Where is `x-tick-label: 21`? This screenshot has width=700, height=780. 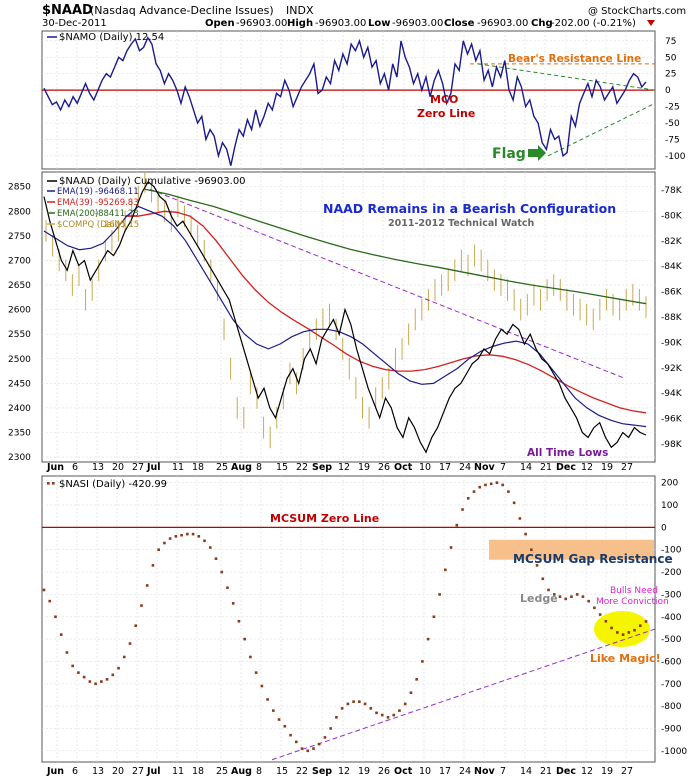
x-tick-label: 21 is located at coordinates (546, 467).